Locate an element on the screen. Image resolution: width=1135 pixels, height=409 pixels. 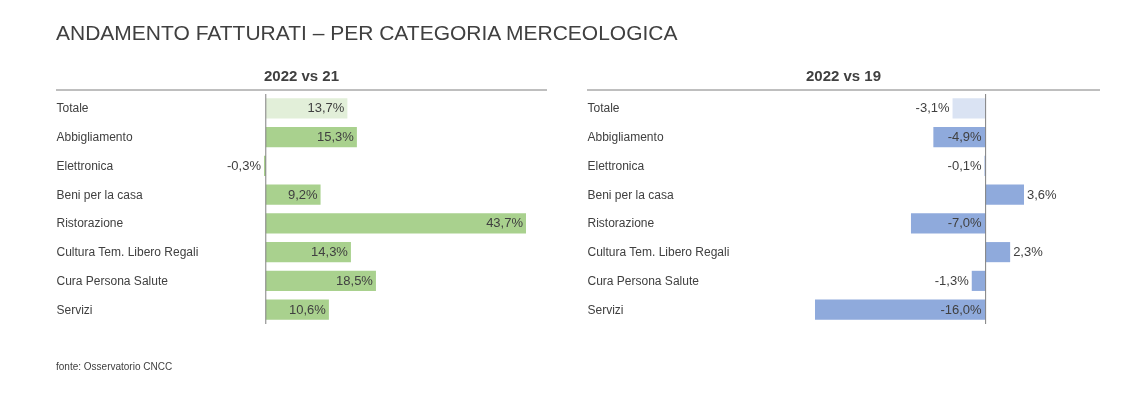
data-label: 14,3% is located at coordinates (330, 252).